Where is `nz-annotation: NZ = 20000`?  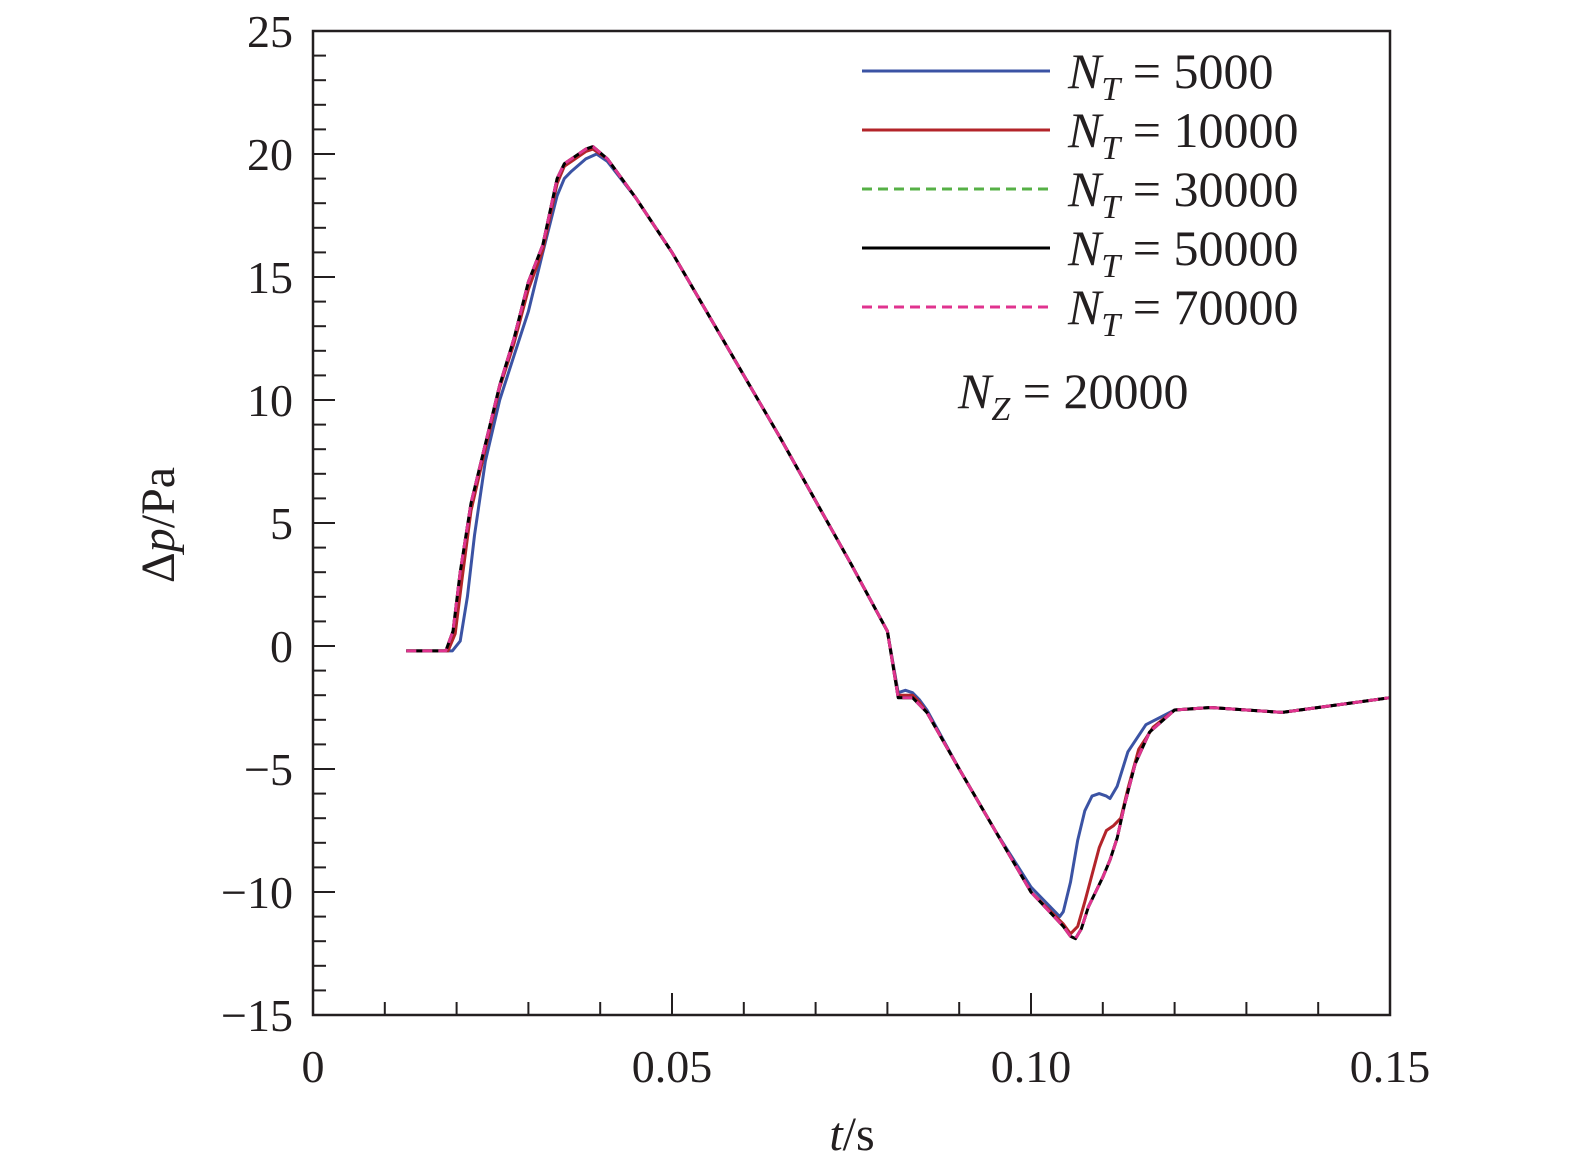
nz-annotation: NZ = 20000 is located at coordinates (1072, 395).